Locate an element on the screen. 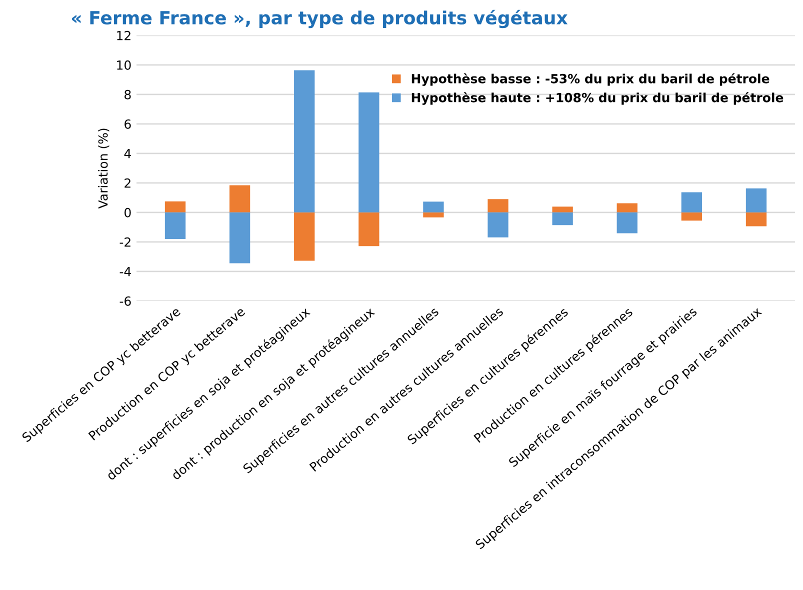 The image size is (803, 590). chart-title: « Ferme France », par type de produits végétaux is located at coordinates (320, 19).